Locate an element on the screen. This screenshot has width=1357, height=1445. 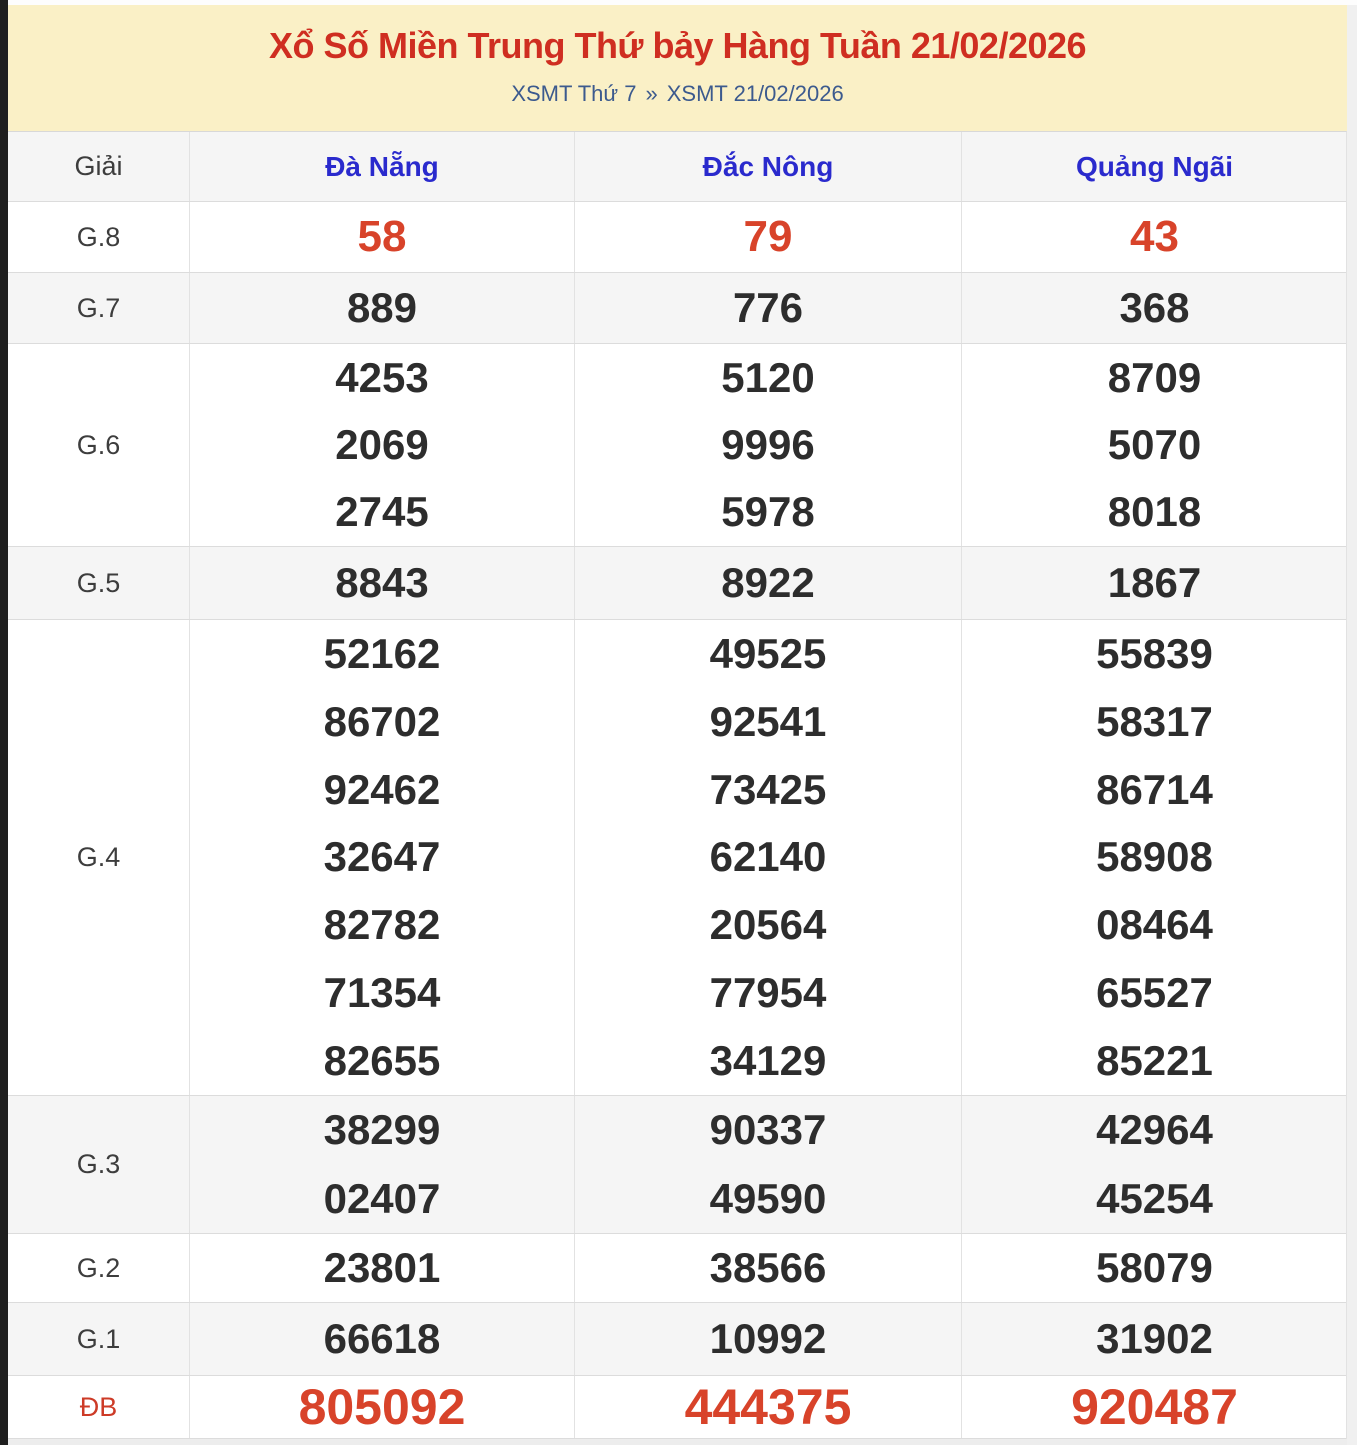
prize-row-g5: G.5 8843 8922 1867 is located at coordinates (677, 583).